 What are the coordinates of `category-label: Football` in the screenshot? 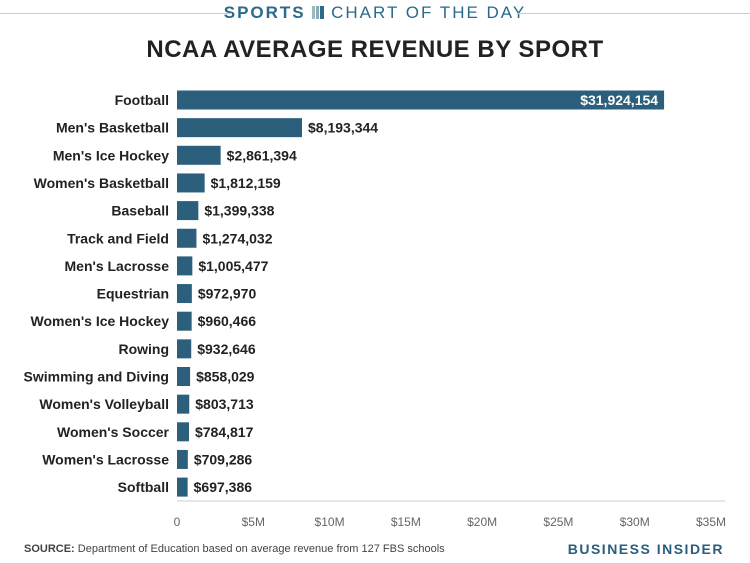 It's located at (142, 100).